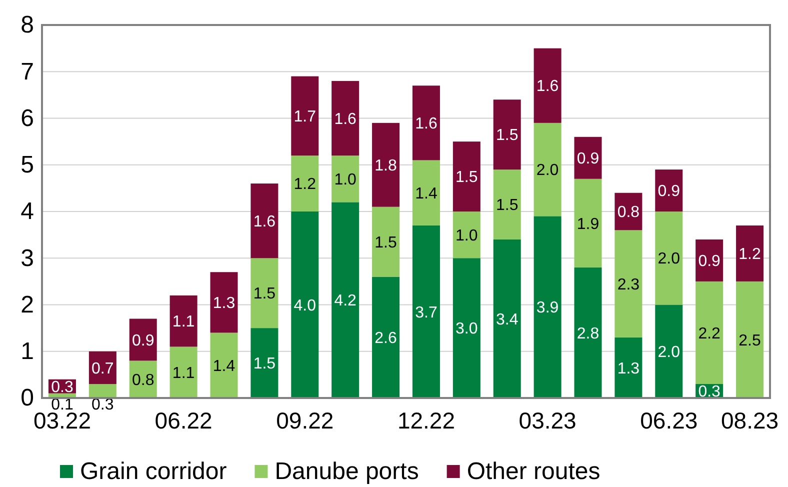  I want to click on data-label: 1.7, so click(305, 117).